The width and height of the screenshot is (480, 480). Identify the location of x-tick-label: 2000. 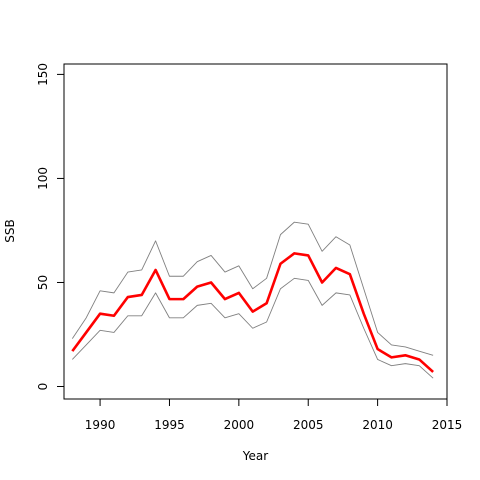
(239, 425).